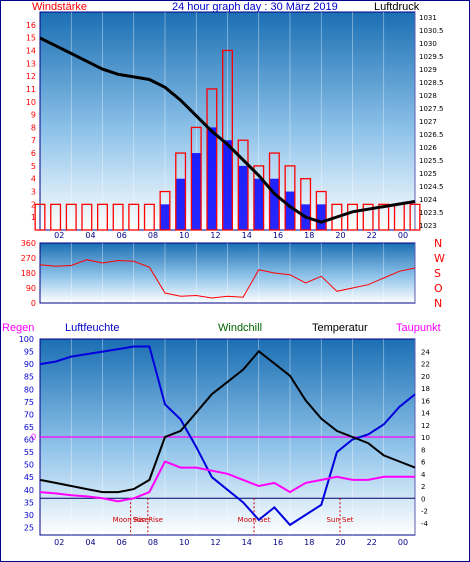 The width and height of the screenshot is (470, 562). What do you see at coordinates (425, 426) in the screenshot?
I see `temperature-y-tick: 12` at bounding box center [425, 426].